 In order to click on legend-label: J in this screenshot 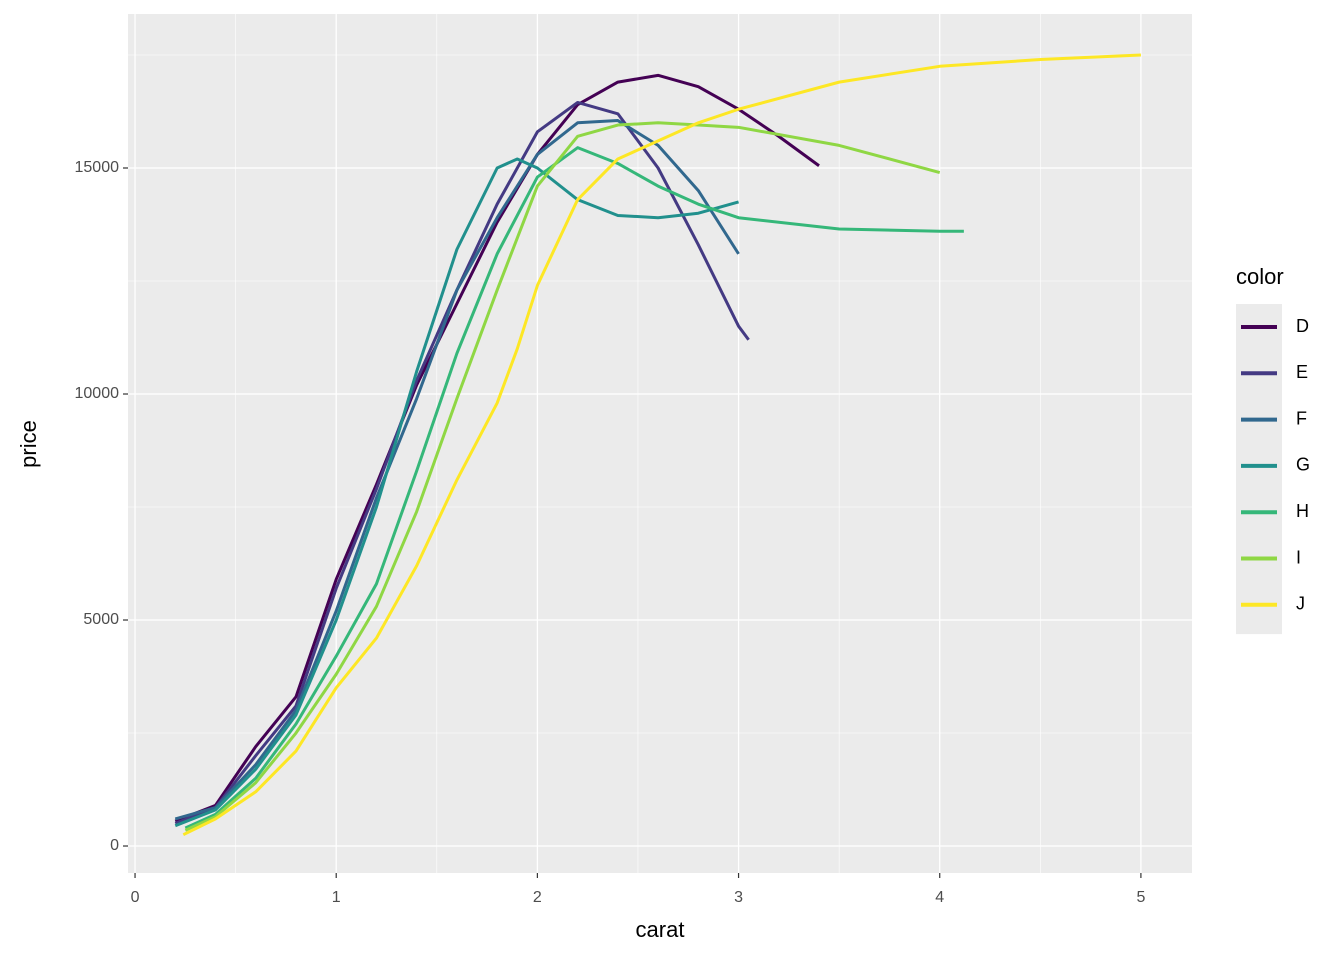, I will do `click(1300, 604)`.